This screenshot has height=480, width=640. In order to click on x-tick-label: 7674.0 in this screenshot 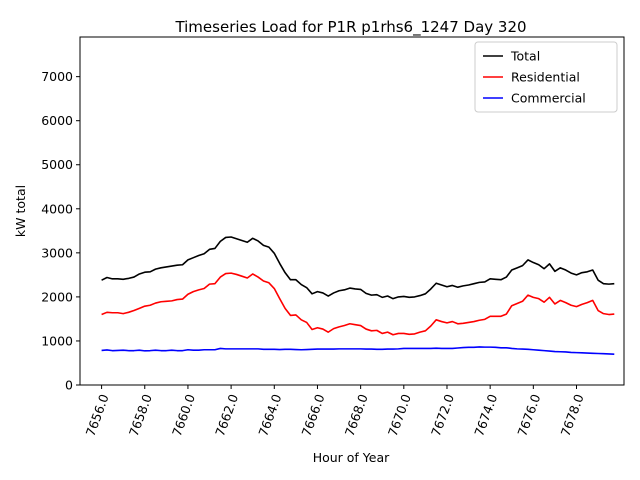, I will do `click(485, 415)`.